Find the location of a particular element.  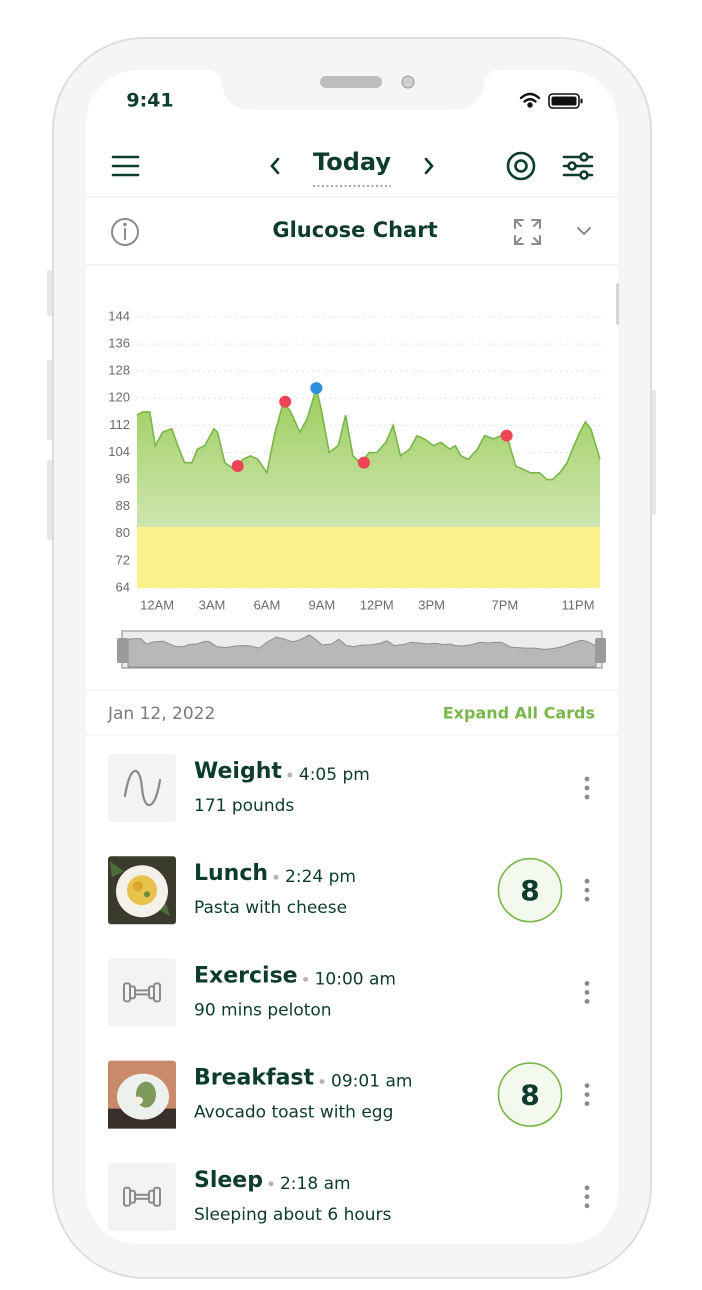

target-band is located at coordinates (368, 557).